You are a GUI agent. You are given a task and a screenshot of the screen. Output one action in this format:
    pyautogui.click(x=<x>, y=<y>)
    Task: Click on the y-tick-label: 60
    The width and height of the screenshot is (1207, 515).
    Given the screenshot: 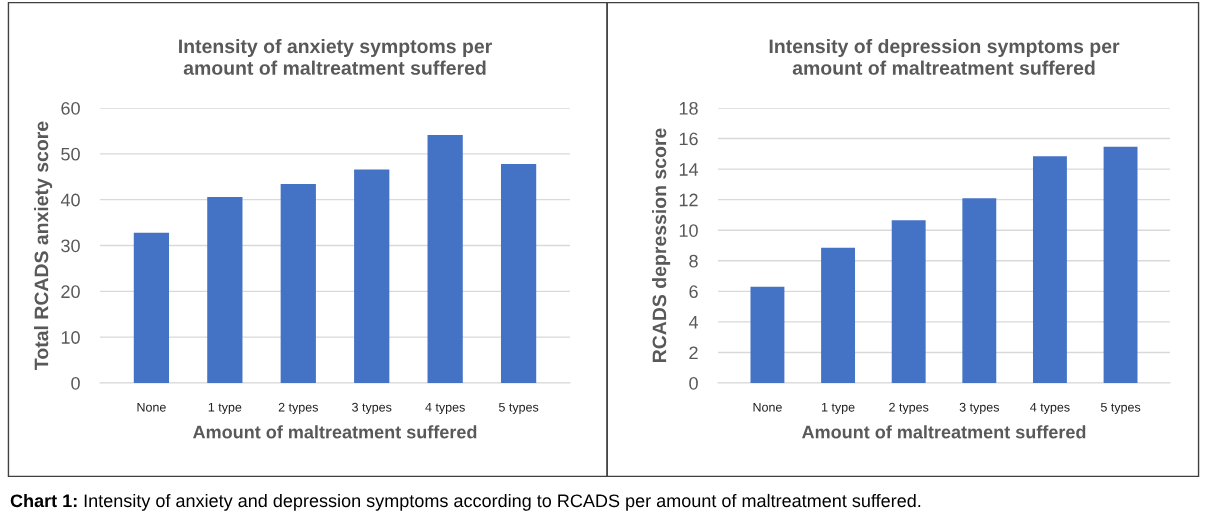 What is the action you would take?
    pyautogui.click(x=70, y=108)
    